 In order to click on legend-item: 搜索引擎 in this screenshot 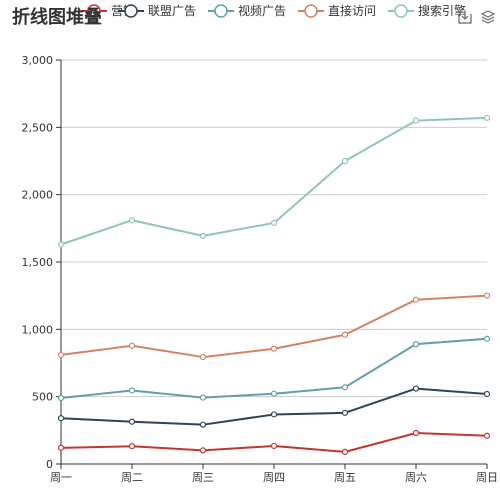, I will do `click(427, 10)`.